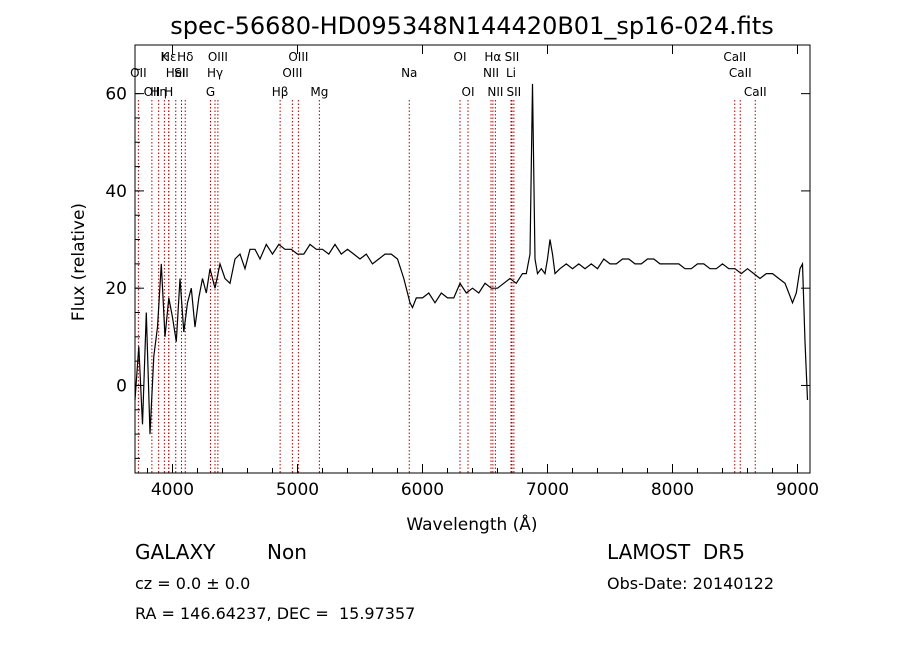  I want to click on line-marker-label: HeI, so click(176, 73).